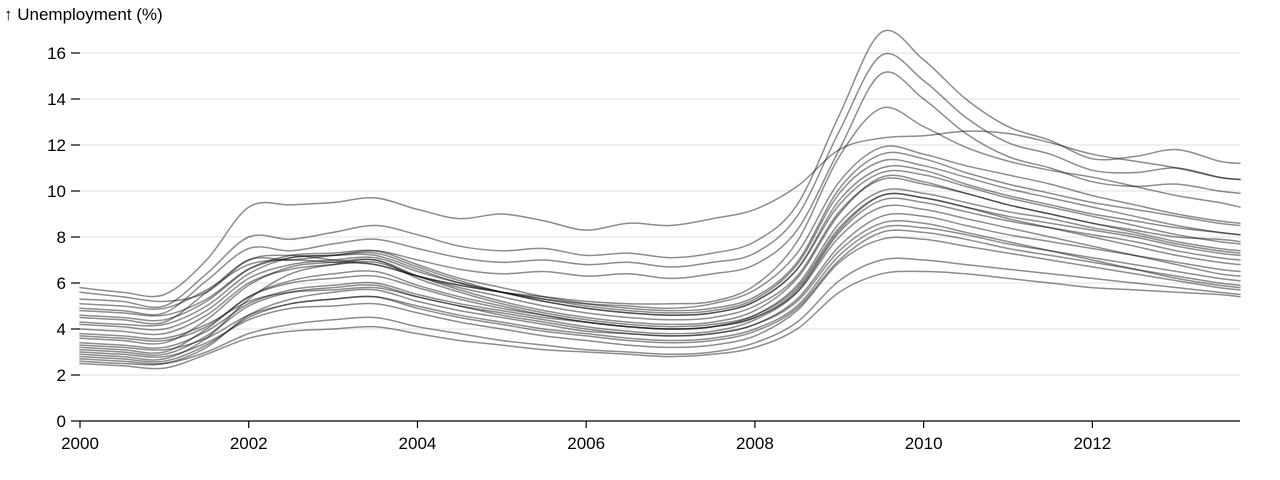  What do you see at coordinates (586, 443) in the screenshot?
I see `x-tick-label: 2006` at bounding box center [586, 443].